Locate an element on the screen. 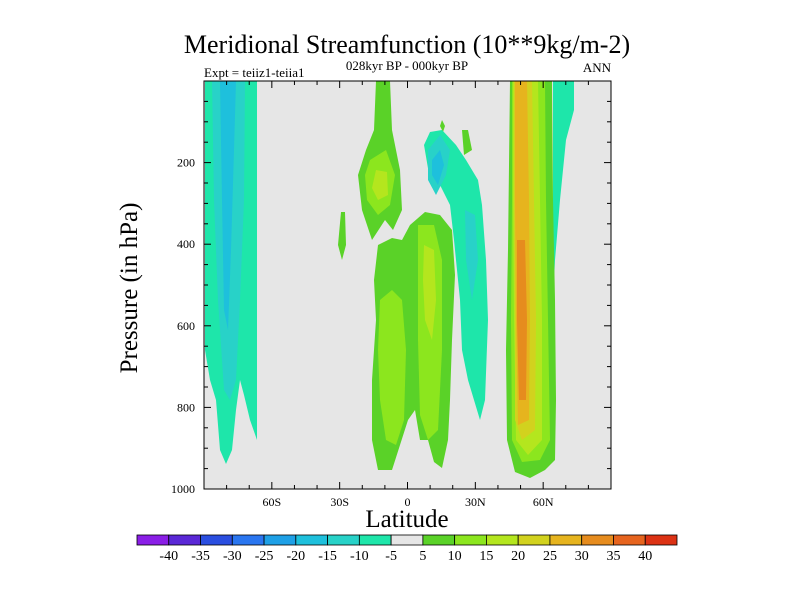  colorbar-label: -40 is located at coordinates (168, 556).